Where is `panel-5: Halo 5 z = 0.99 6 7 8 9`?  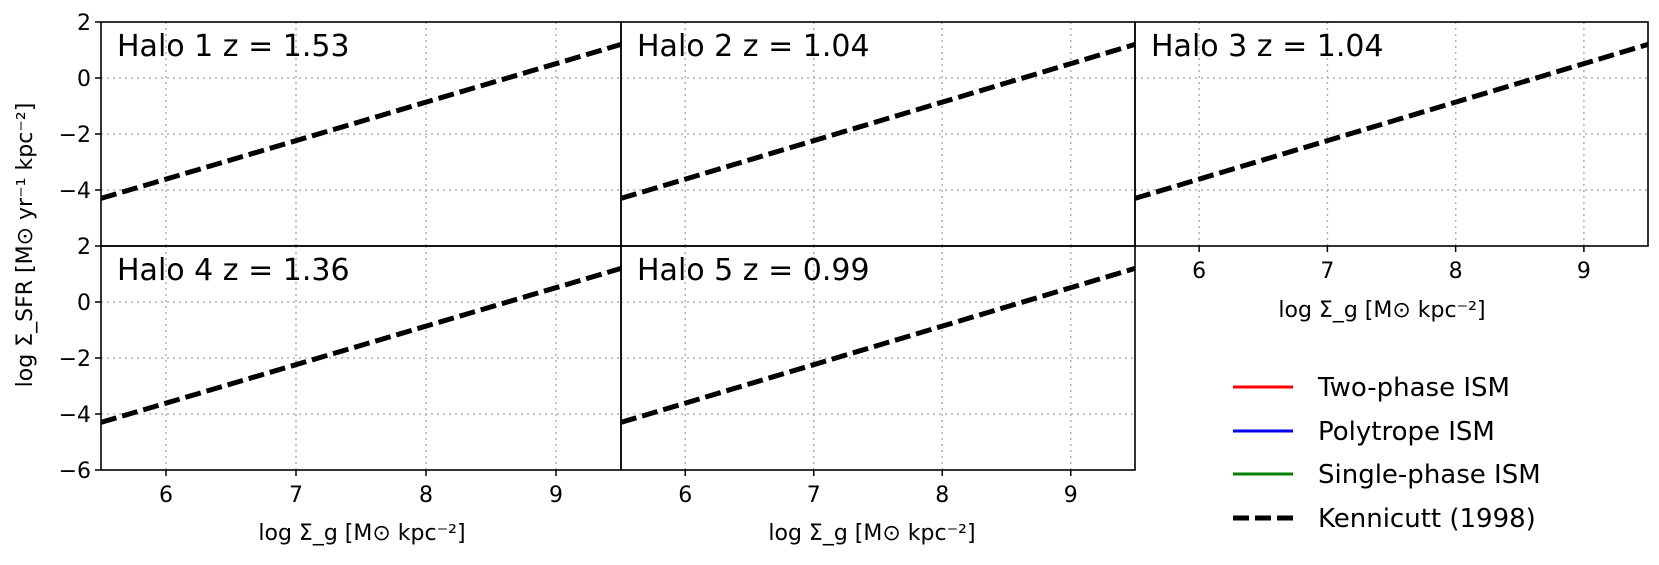
panel-5: Halo 5 z = 0.99 6 7 8 9 is located at coordinates (878, 376).